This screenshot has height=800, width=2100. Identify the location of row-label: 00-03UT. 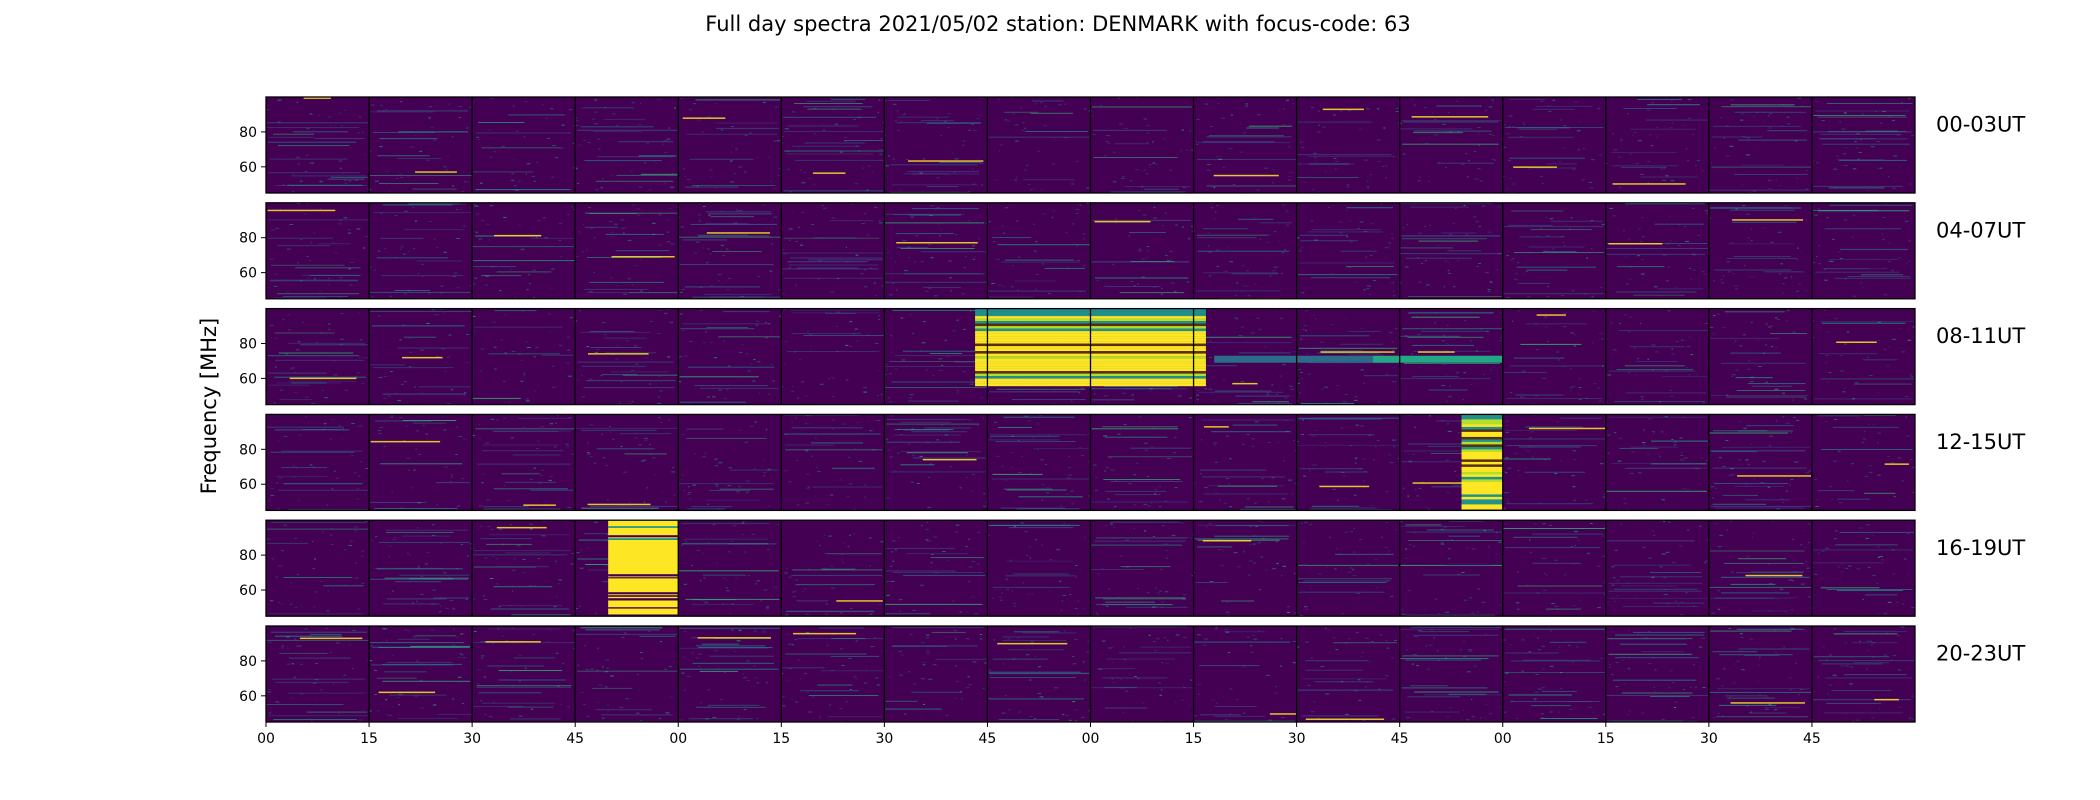
(1980, 125).